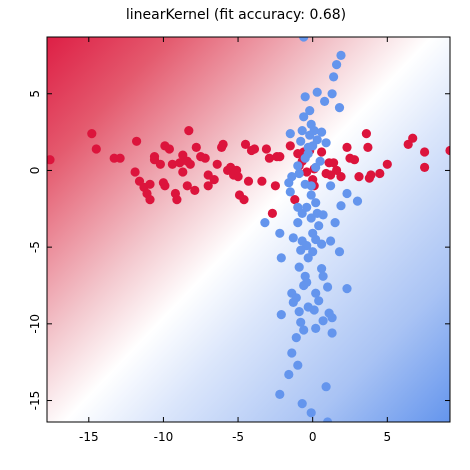 The height and width of the screenshot is (470, 470). Describe the element at coordinates (238, 437) in the screenshot. I see `x-tick-label: -5` at that location.